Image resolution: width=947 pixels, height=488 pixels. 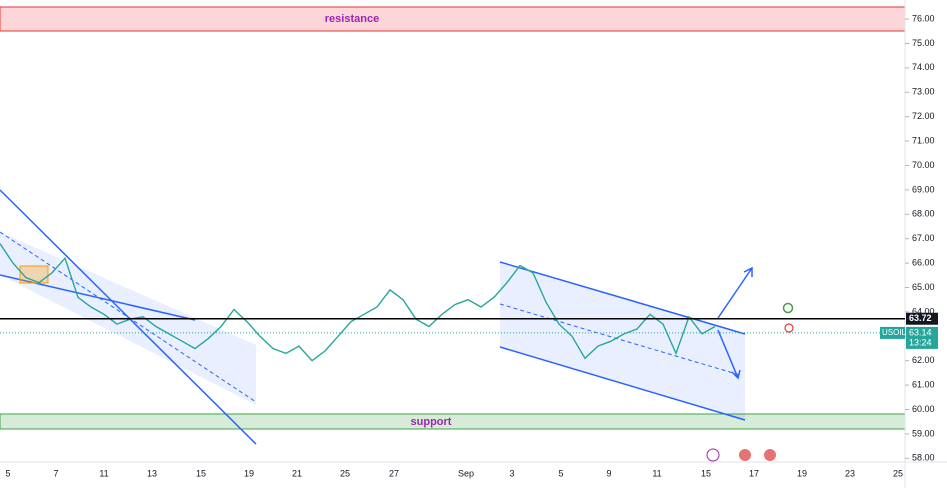 I want to click on y-tick-label: 60.00, so click(x=923, y=409).